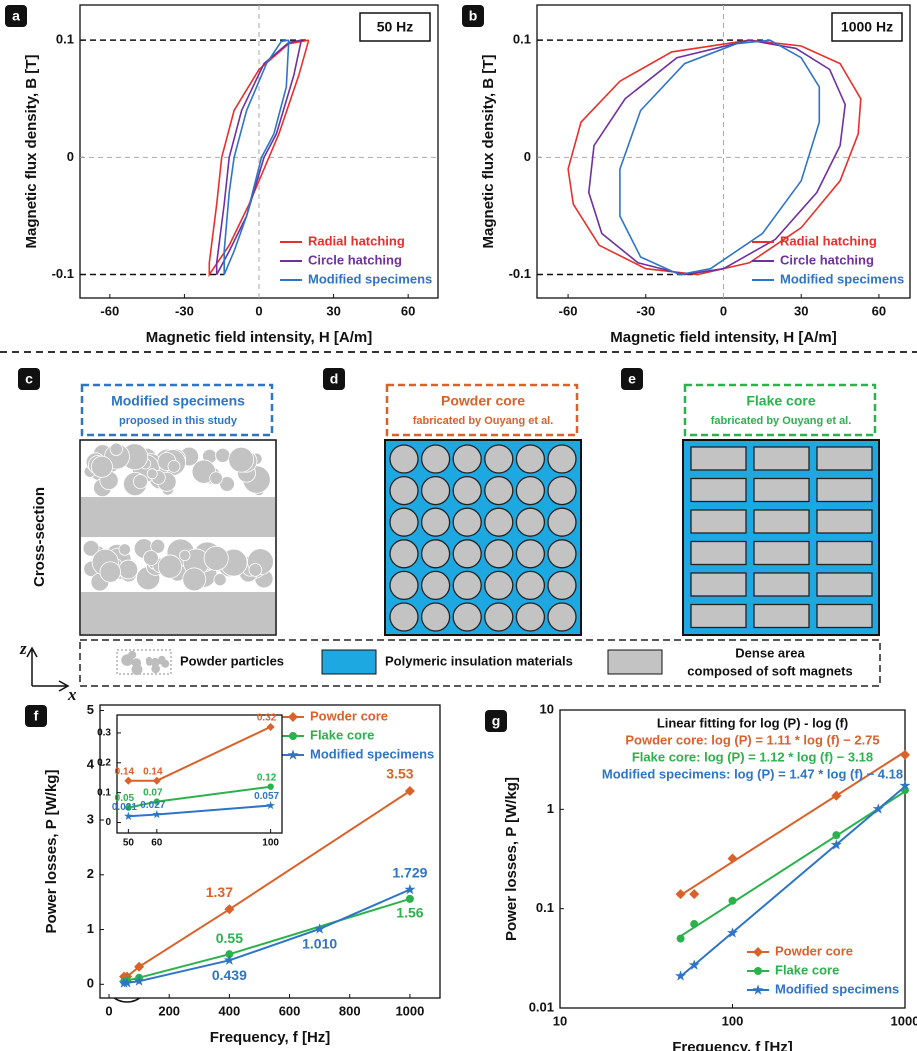 The width and height of the screenshot is (917, 1051). I want to click on y-tick-label: -0.1, so click(520, 273).